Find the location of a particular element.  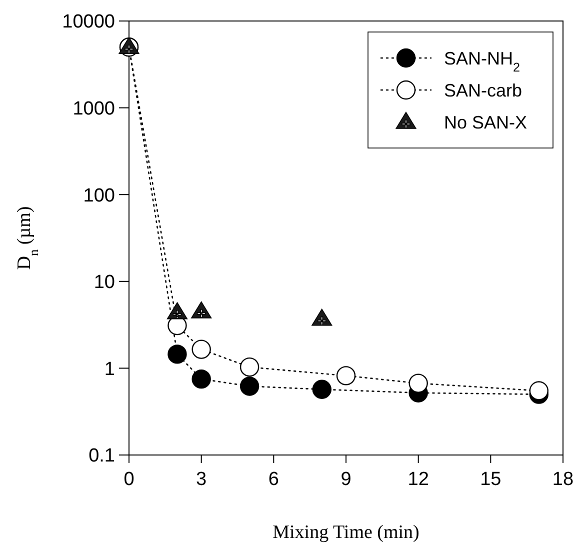

y-tick-label: 1000 is located at coordinates (93, 109).